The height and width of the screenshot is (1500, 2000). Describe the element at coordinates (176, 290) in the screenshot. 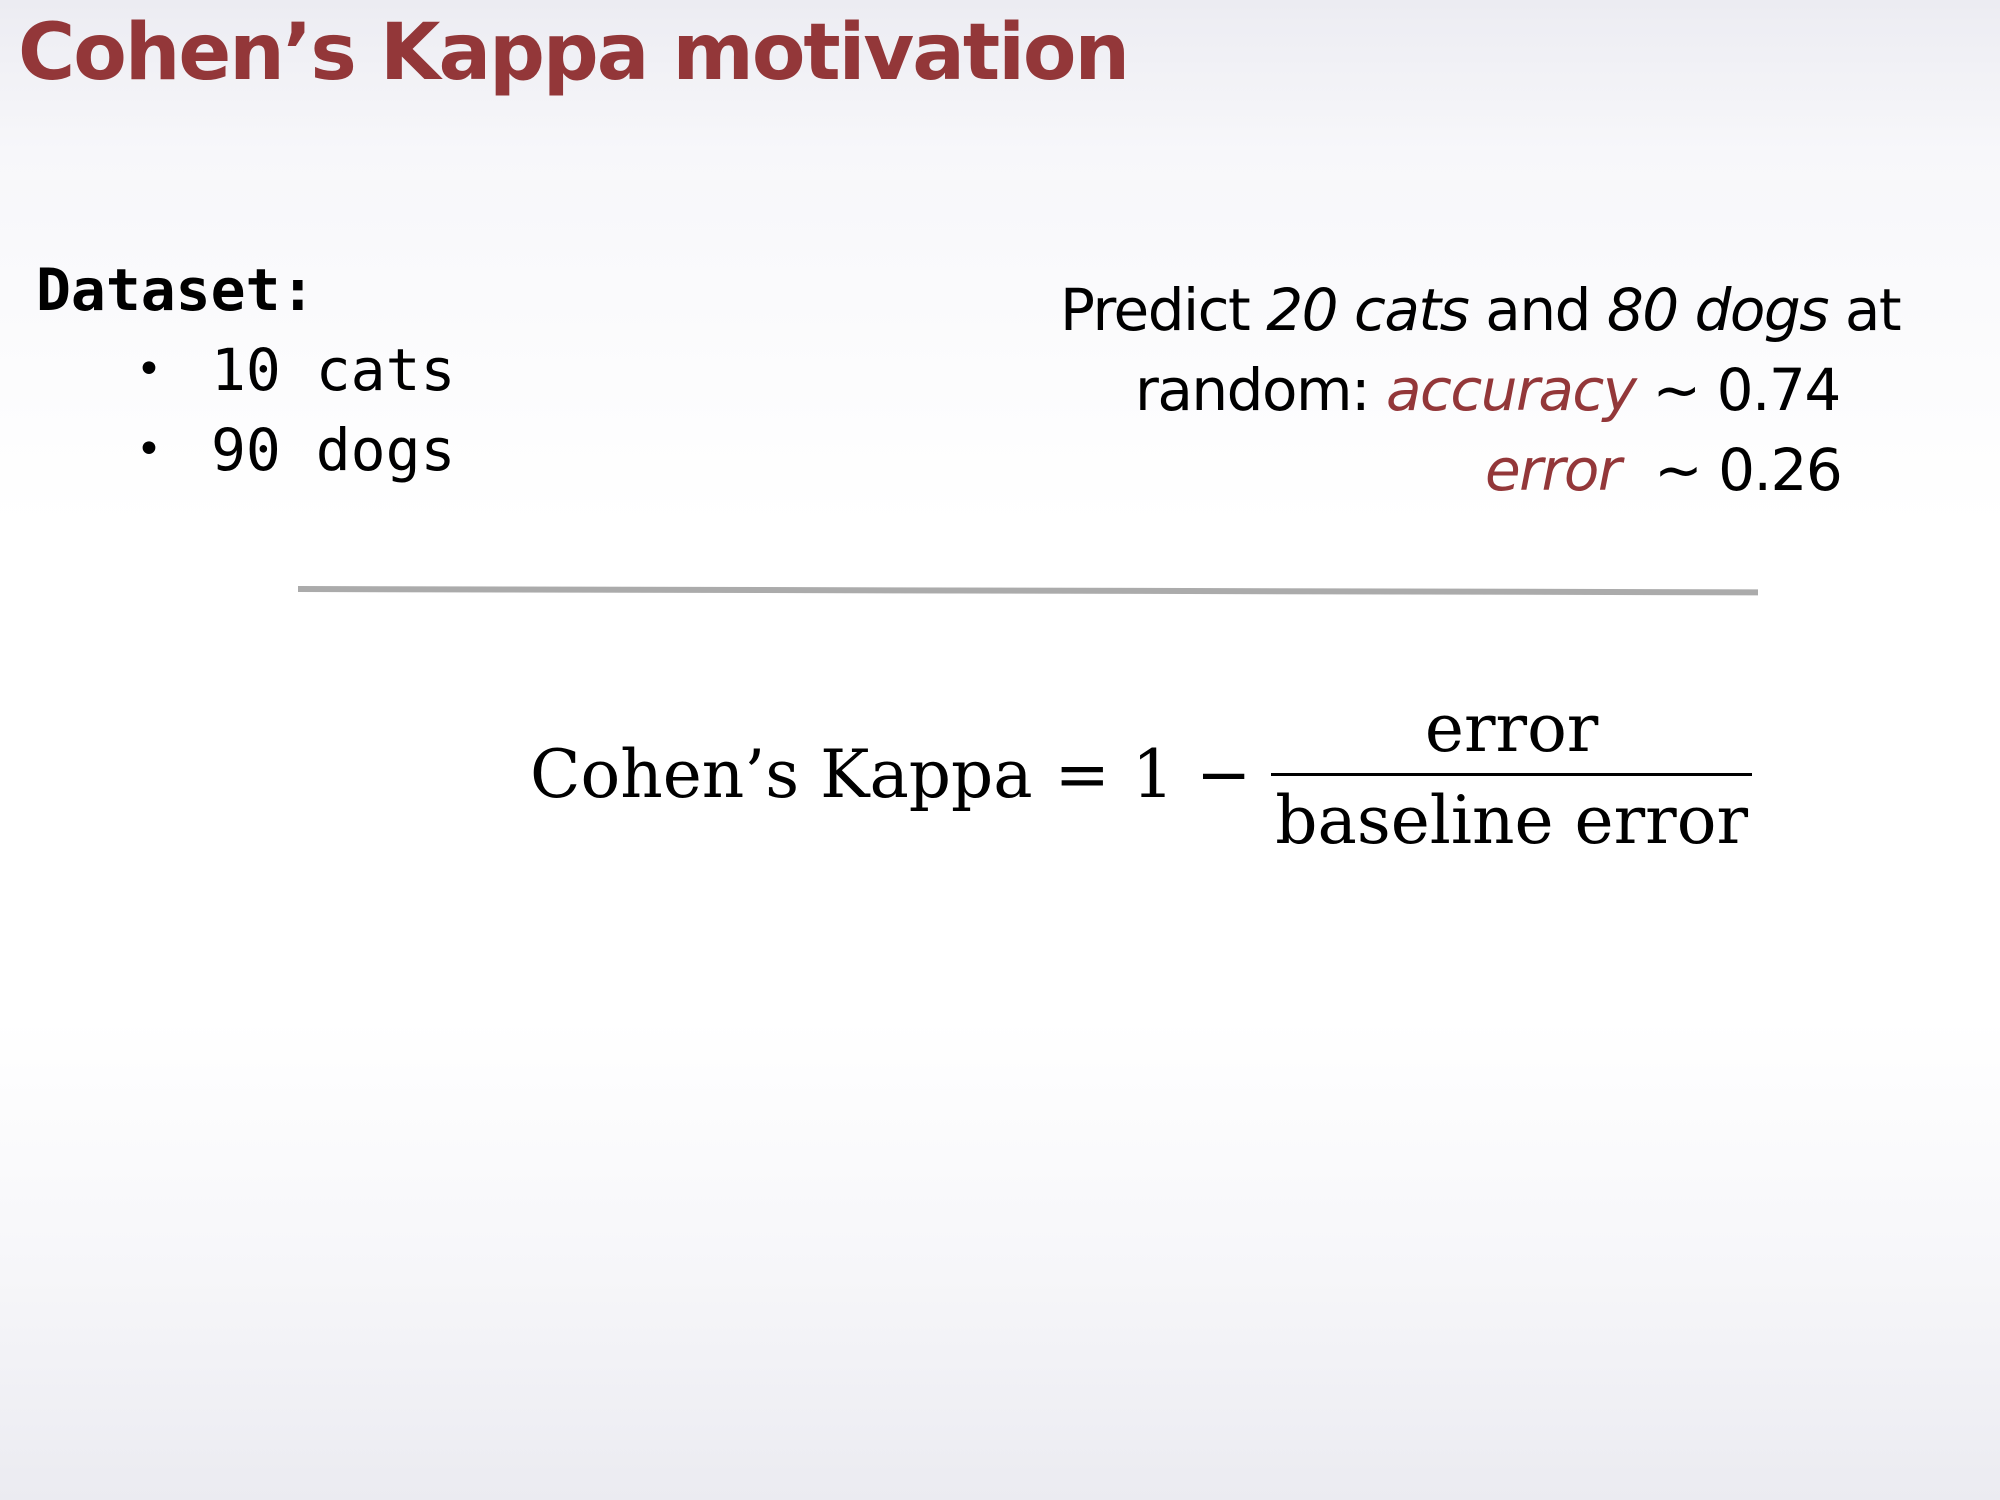

I see `dataset-heading: Dataset:` at that location.